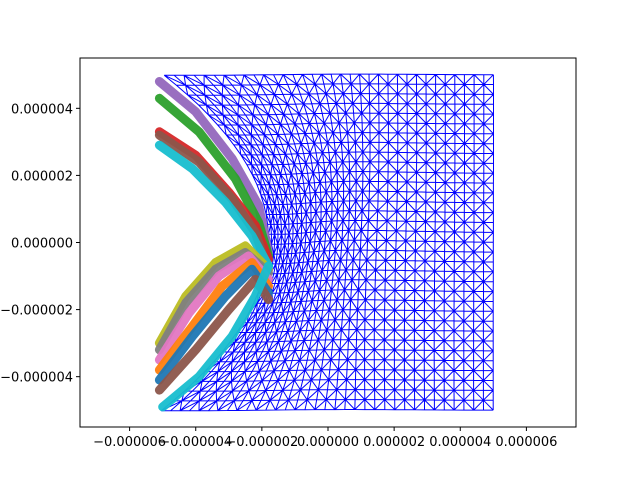 The width and height of the screenshot is (640, 480). I want to click on y-tick-label: 0.000000, so click(42, 244).